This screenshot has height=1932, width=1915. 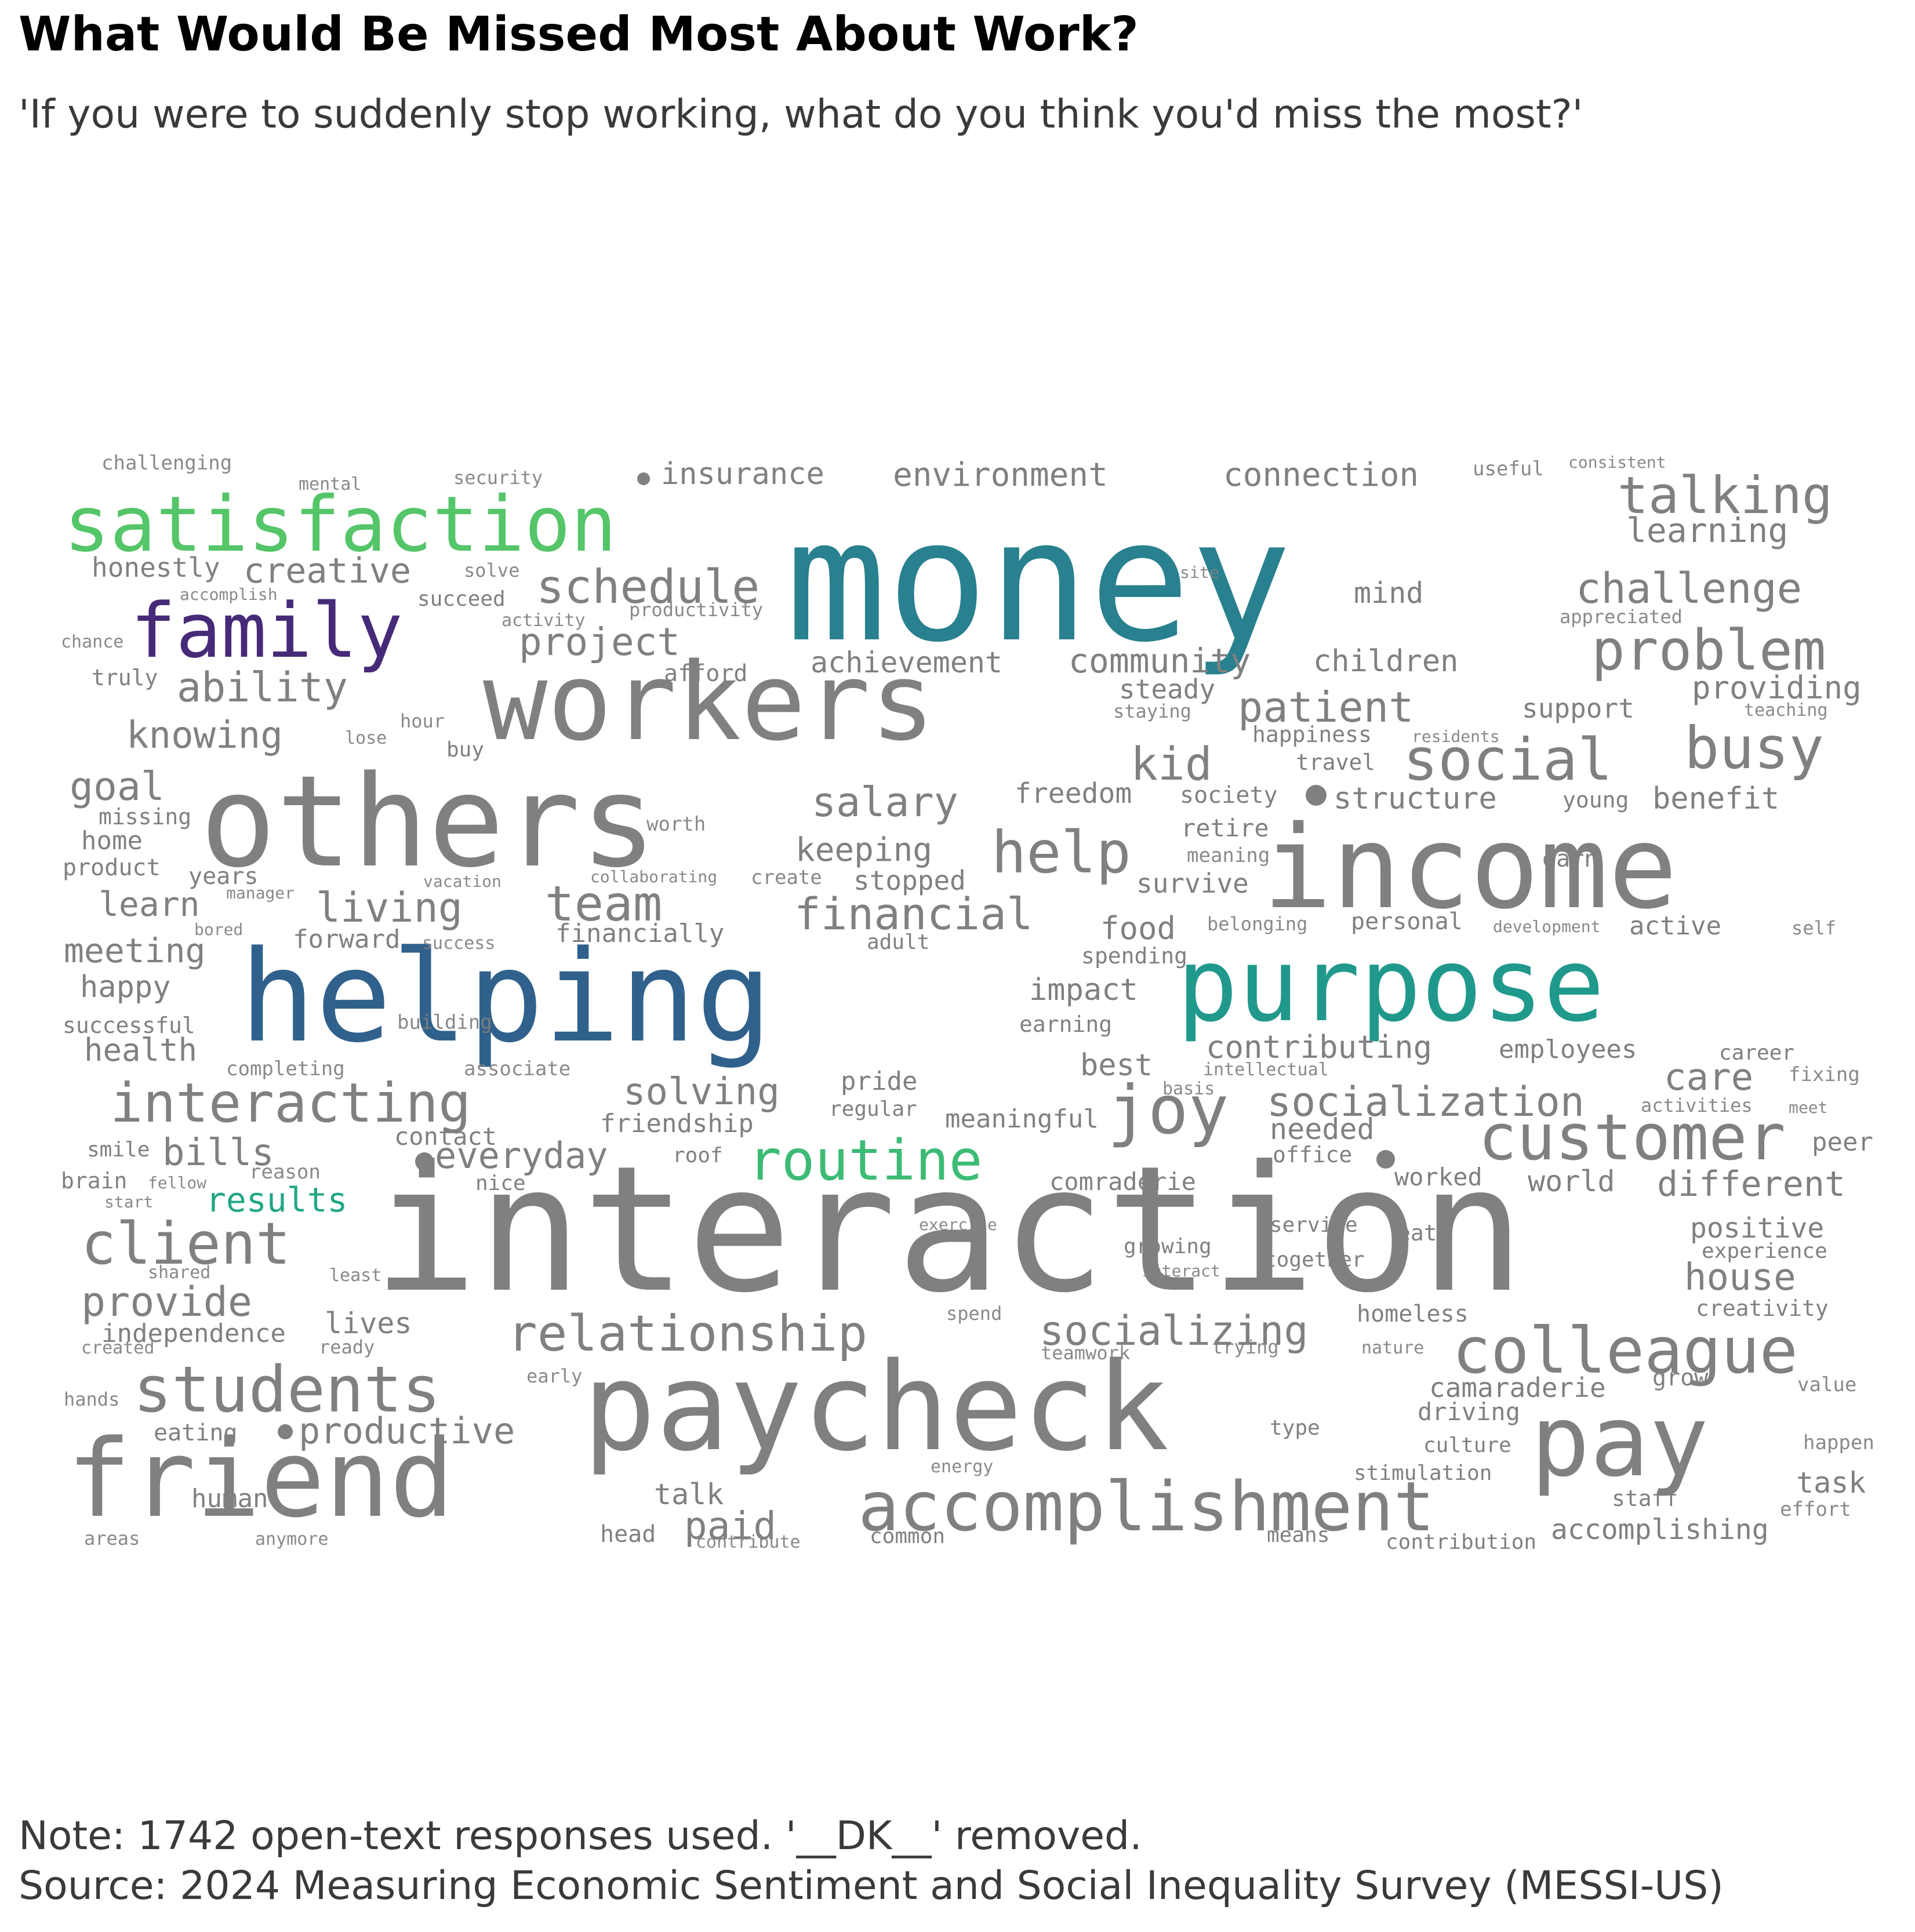 I want to click on word-type: type, so click(x=1295, y=1428).